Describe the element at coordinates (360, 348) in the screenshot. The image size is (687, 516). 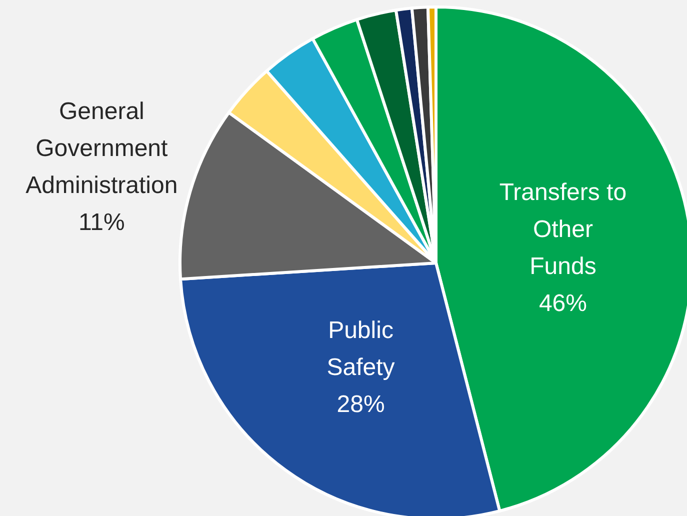
I see `slice-label: Public Safety` at that location.